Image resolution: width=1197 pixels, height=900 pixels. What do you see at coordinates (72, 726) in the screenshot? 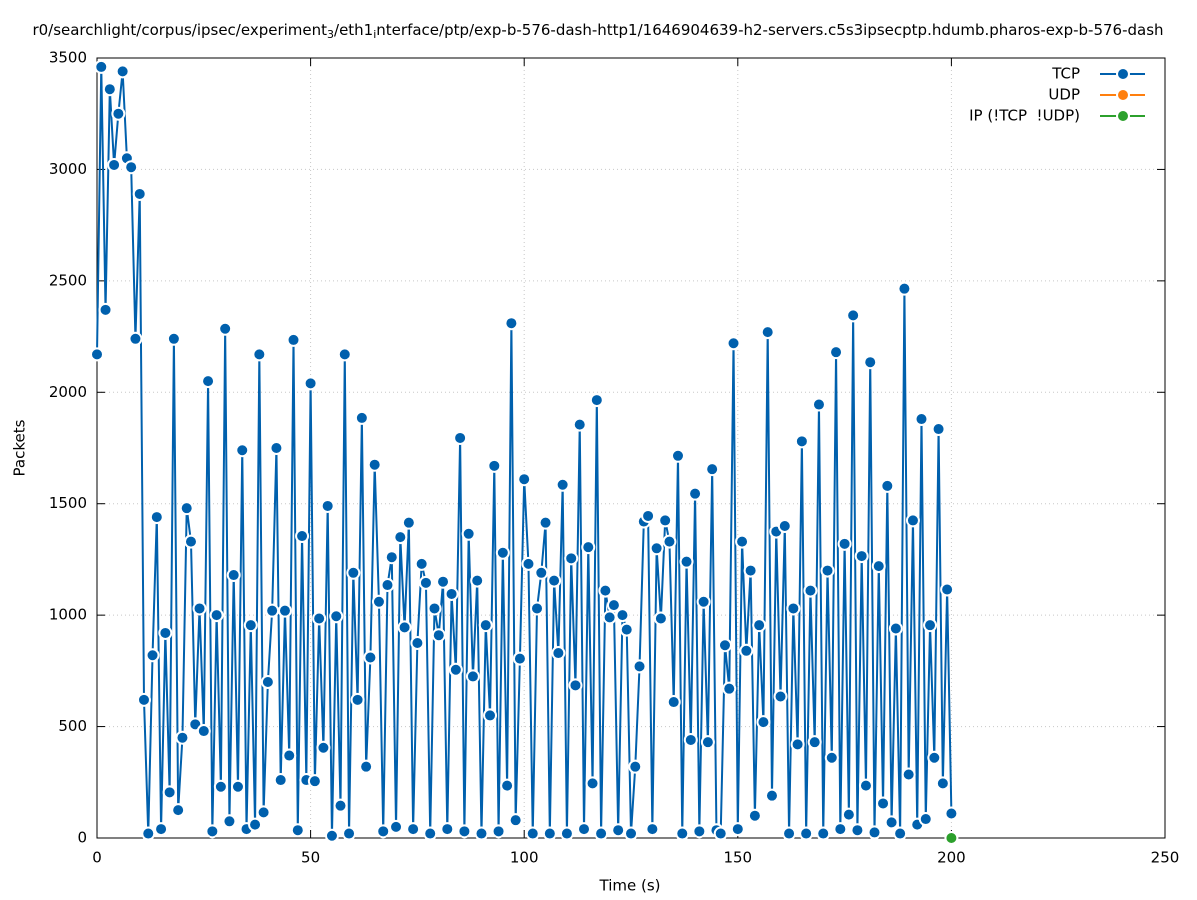
I see `y-tick-label: 500` at bounding box center [72, 726].